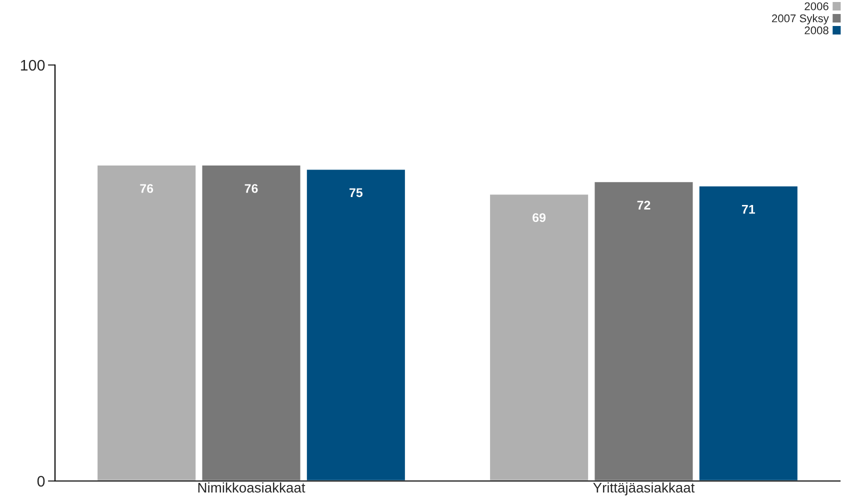 This screenshot has height=500, width=847. Describe the element at coordinates (32, 65) in the screenshot. I see `y-tick-label: 100` at that location.